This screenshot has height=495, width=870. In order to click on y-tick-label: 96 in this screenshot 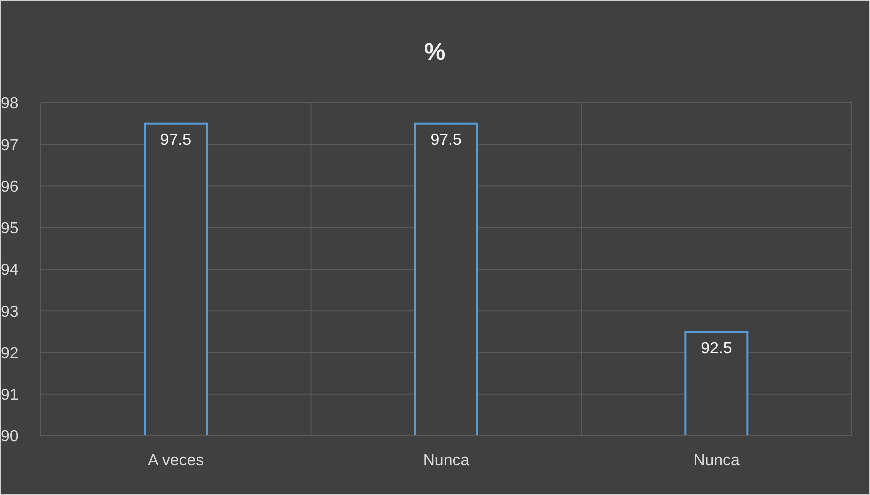, I will do `click(10, 187)`.